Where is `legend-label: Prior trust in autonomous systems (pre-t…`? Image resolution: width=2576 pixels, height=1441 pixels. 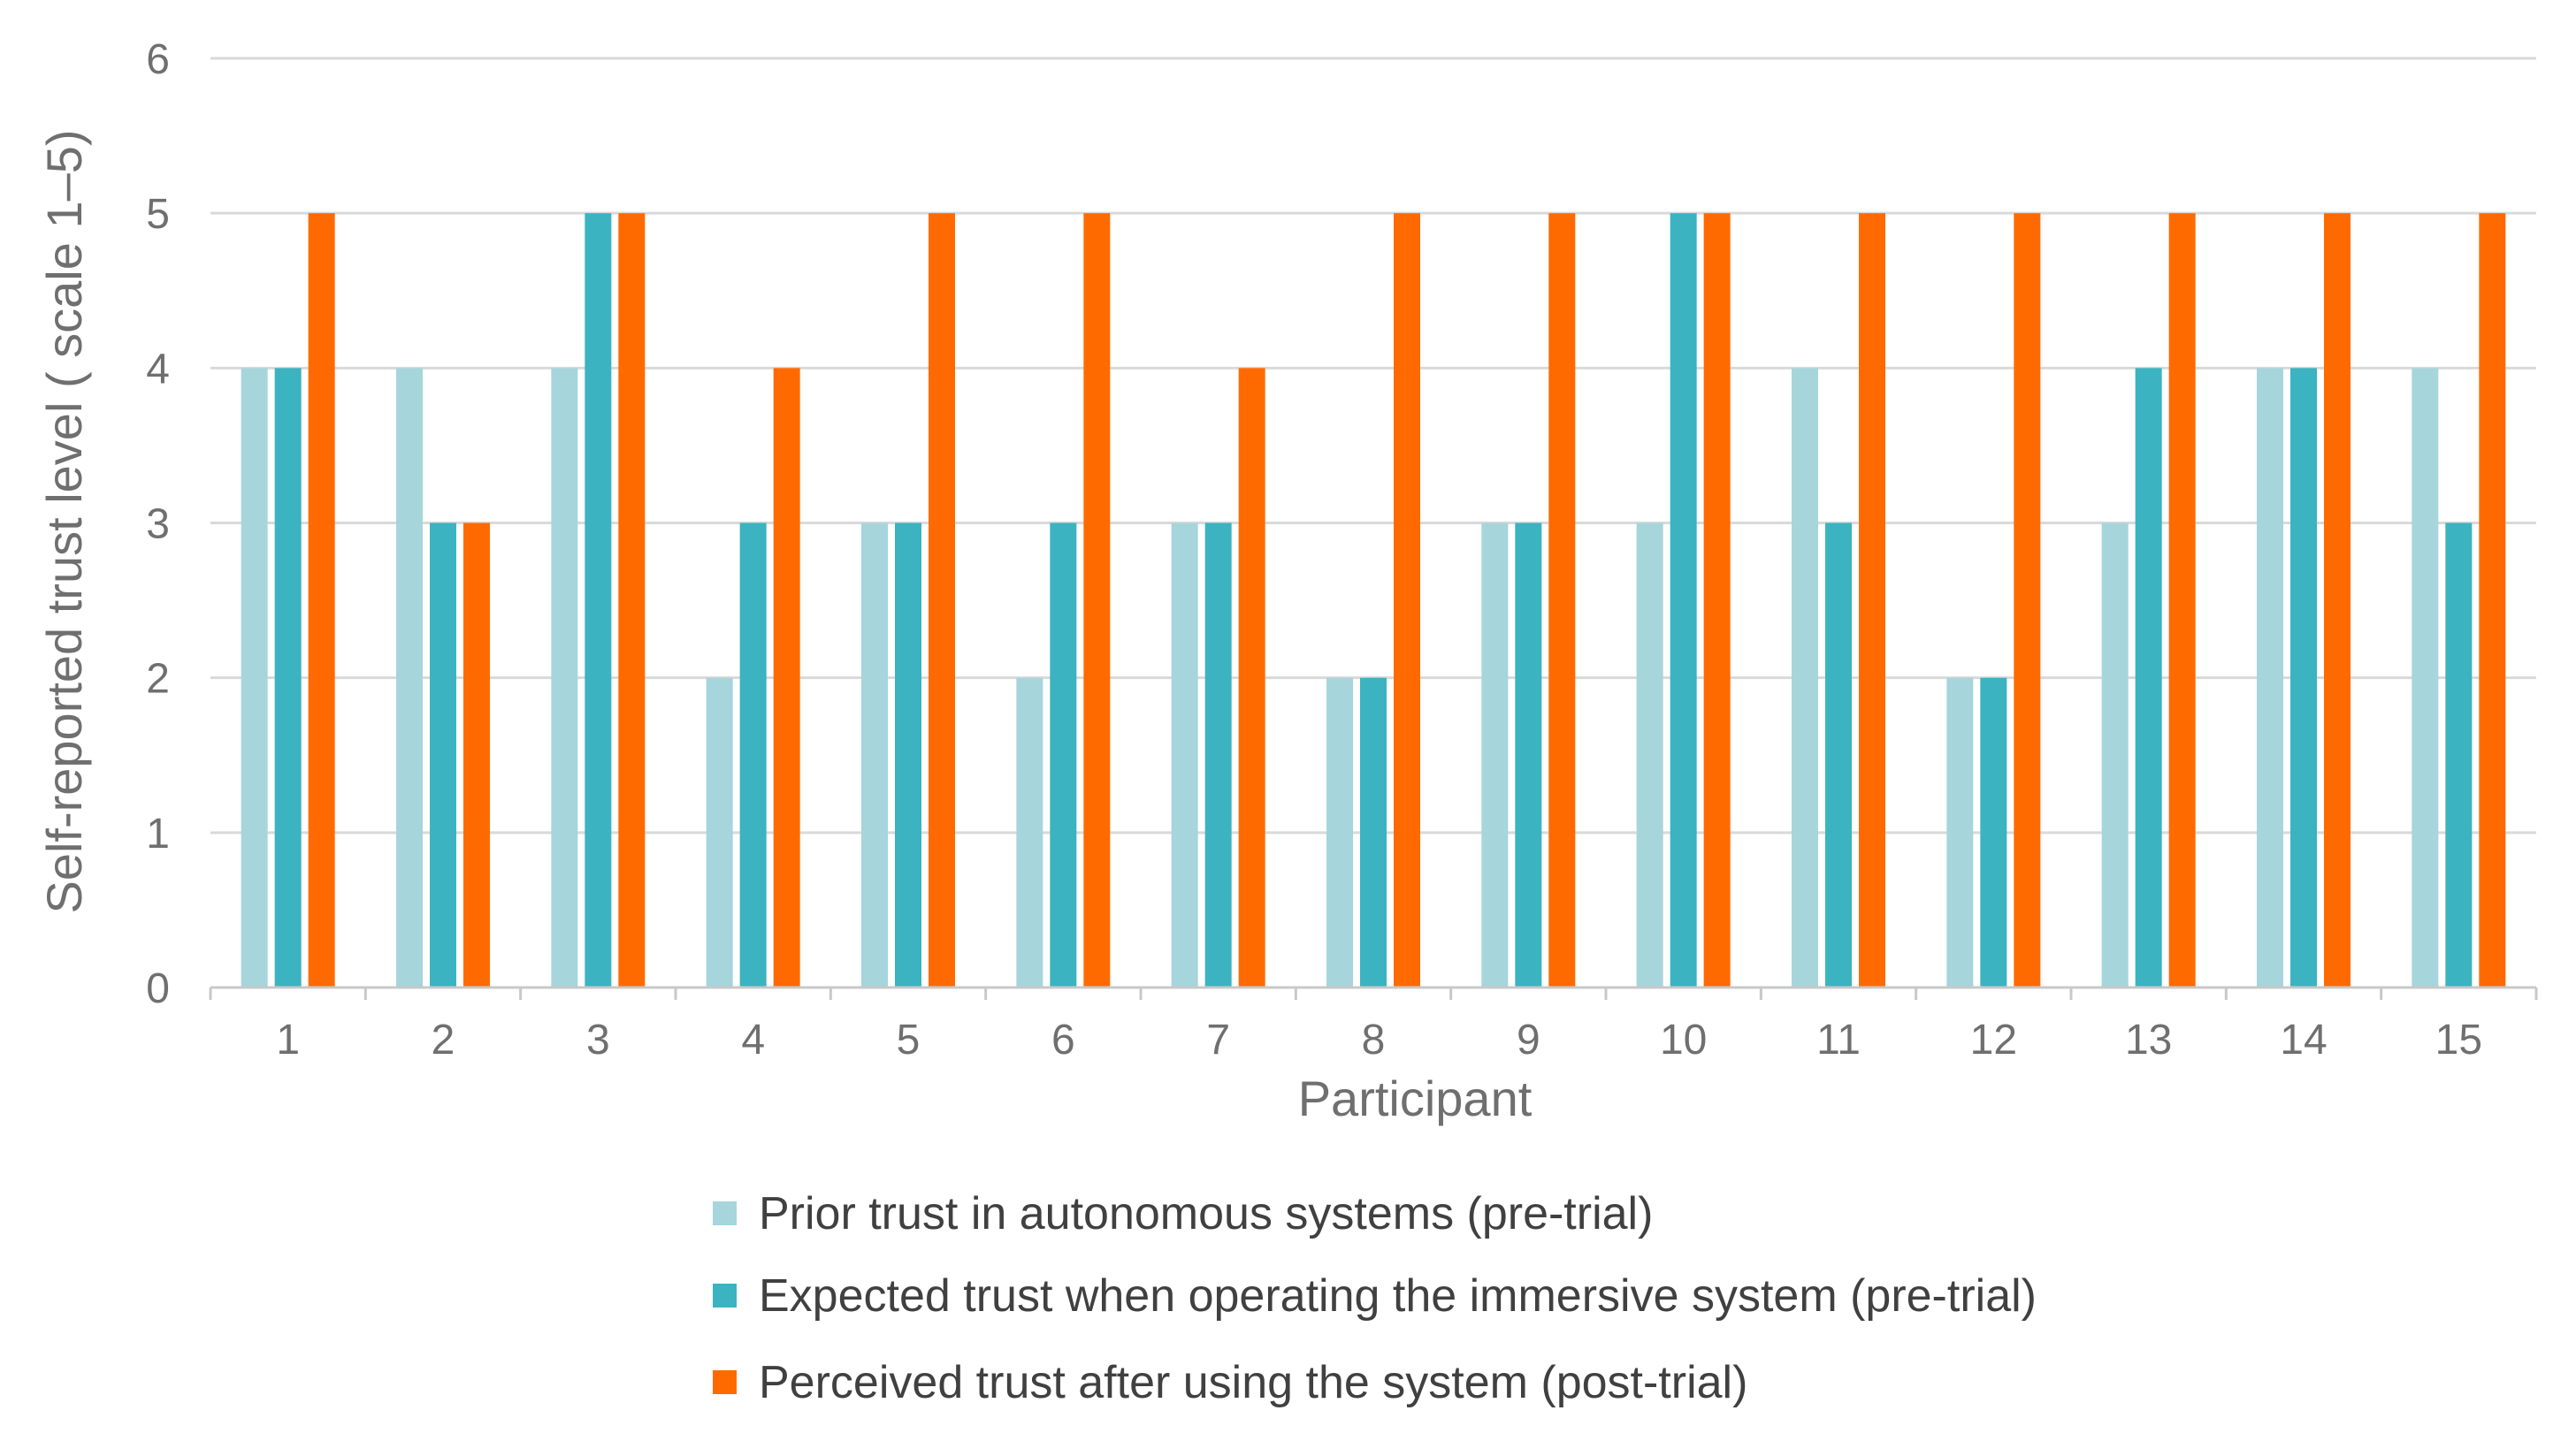 legend-label: Prior trust in autonomous systems (pre-t… is located at coordinates (1206, 1213).